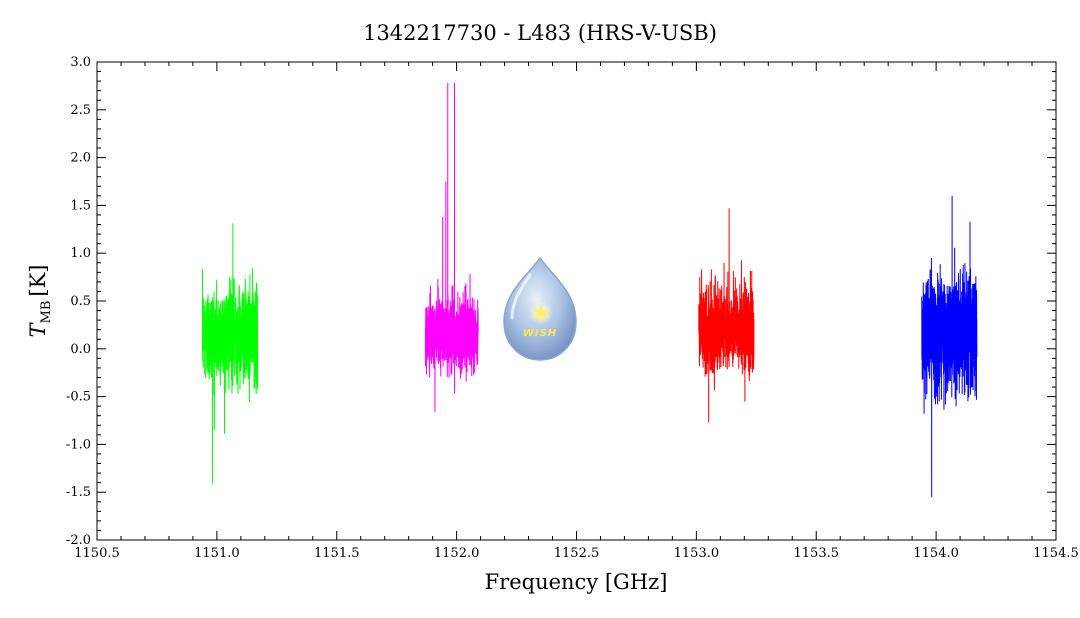 The image size is (1080, 618). What do you see at coordinates (80, 205) in the screenshot?
I see `y-tick-label: 1.5` at bounding box center [80, 205].